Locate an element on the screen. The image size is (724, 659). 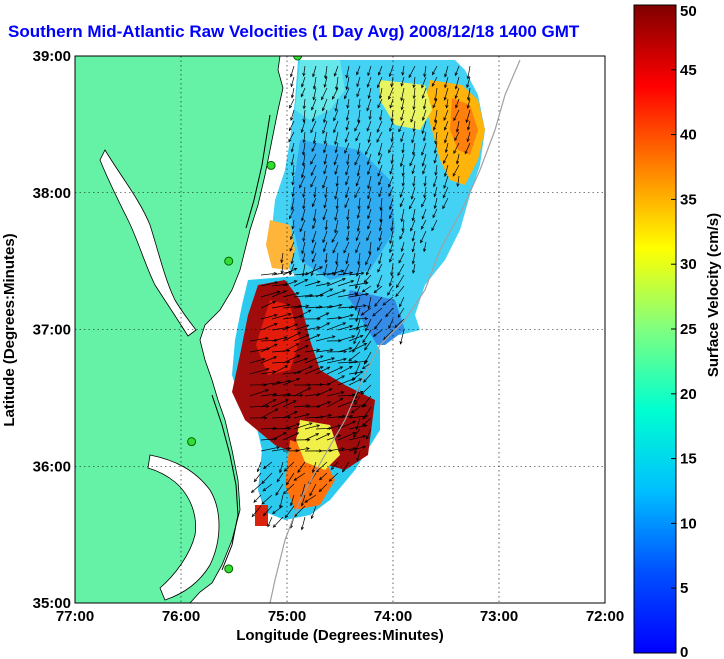
colorbar-tick-label: 35 is located at coordinates (688, 199).